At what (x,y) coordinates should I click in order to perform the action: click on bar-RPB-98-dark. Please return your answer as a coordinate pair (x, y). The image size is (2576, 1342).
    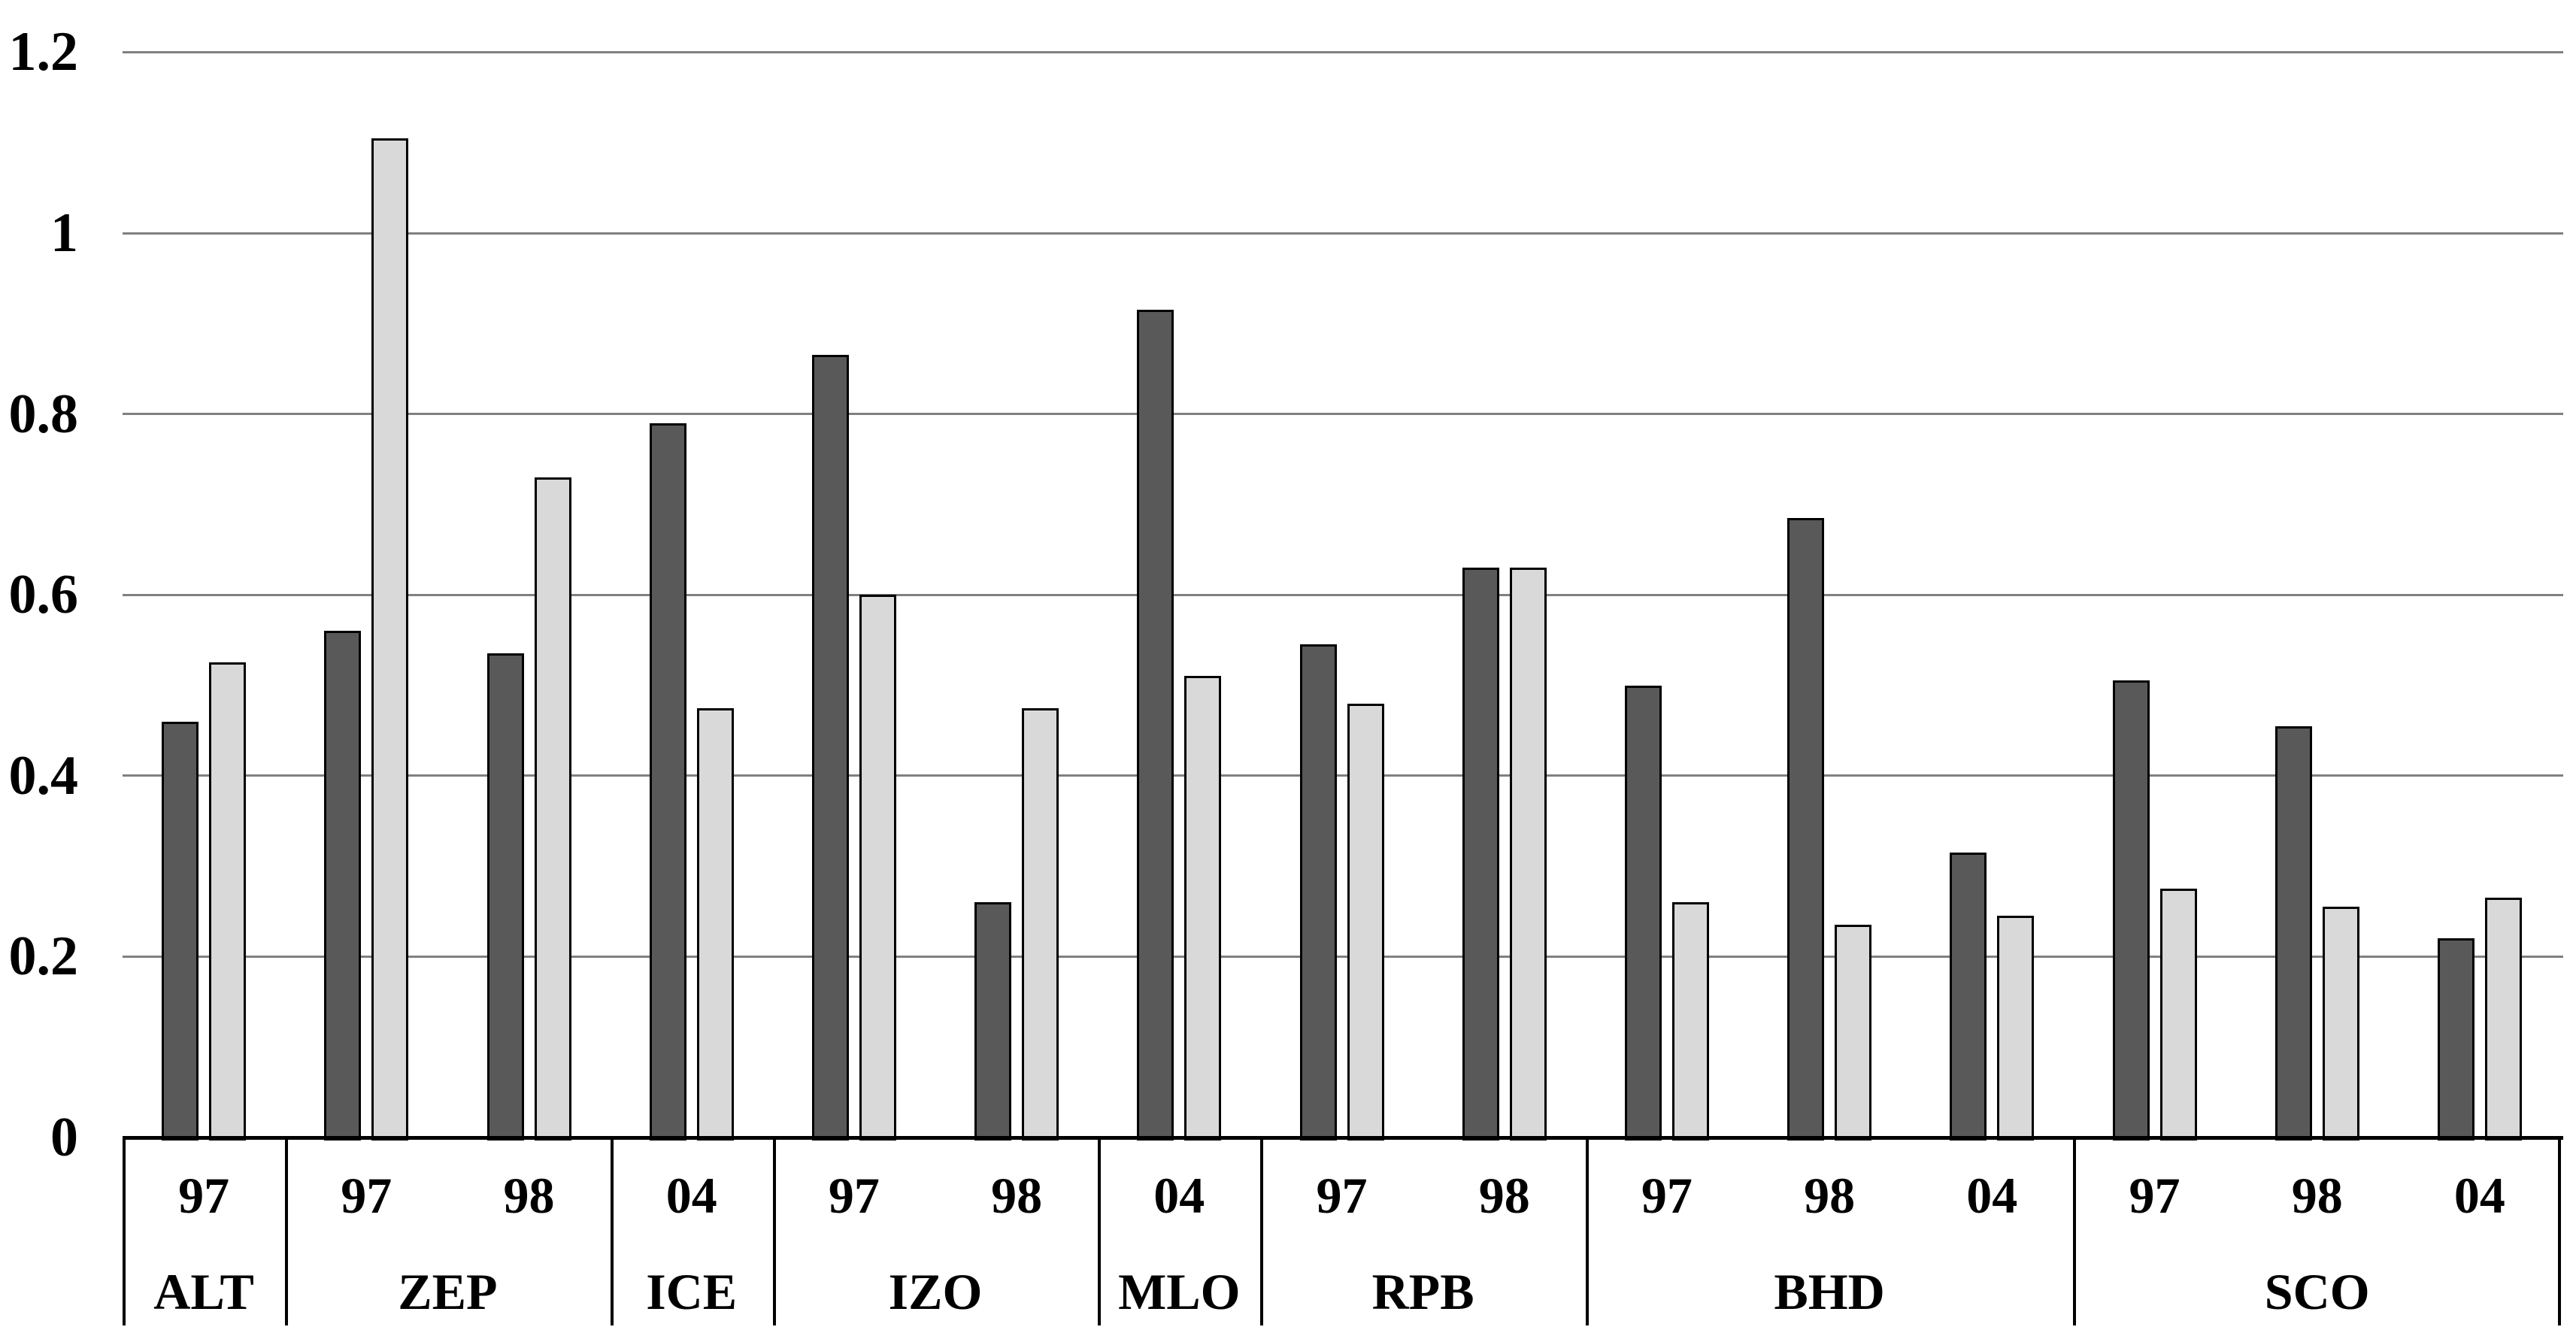
    Looking at the image, I should click on (1480, 854).